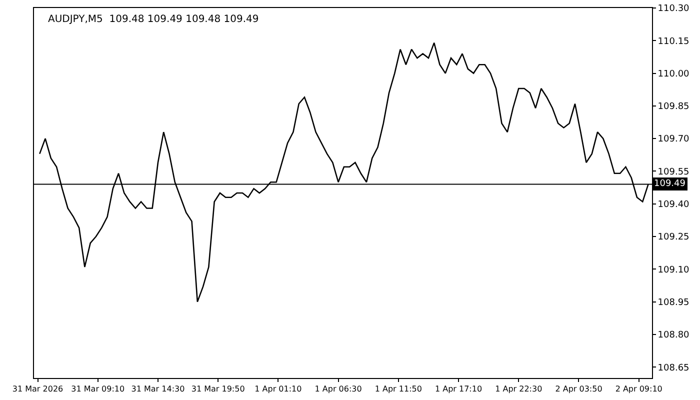 This screenshot has width=700, height=400. I want to click on y-tick-label: 108.80, so click(674, 335).